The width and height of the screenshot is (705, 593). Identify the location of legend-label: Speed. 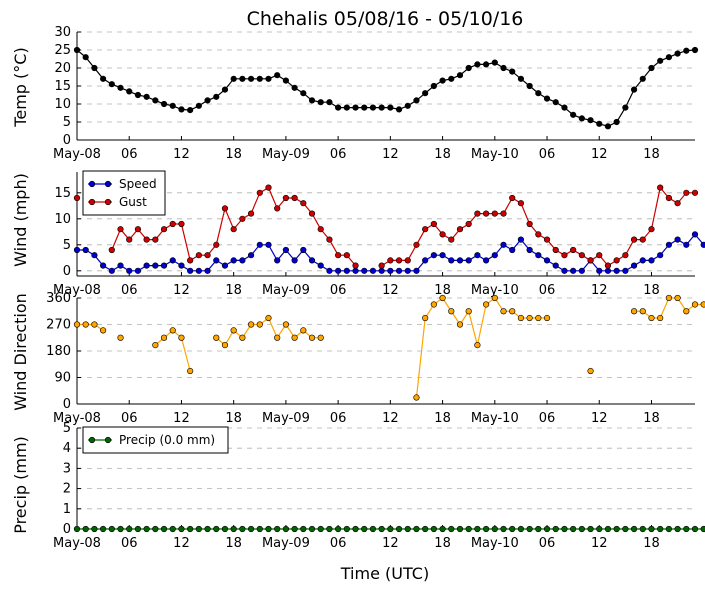
(138, 184).